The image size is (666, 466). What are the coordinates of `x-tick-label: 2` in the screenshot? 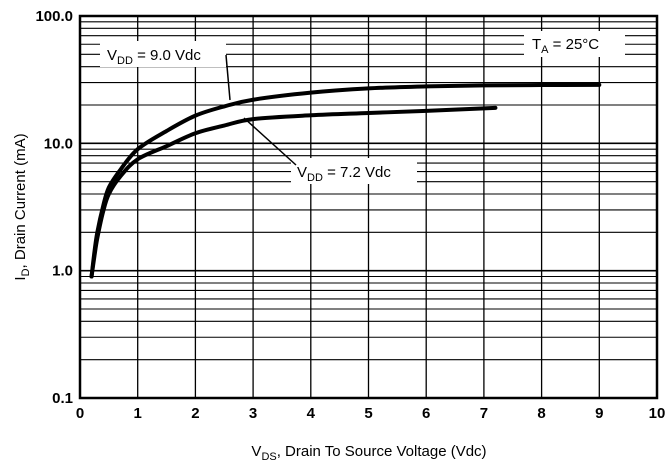 It's located at (195, 413).